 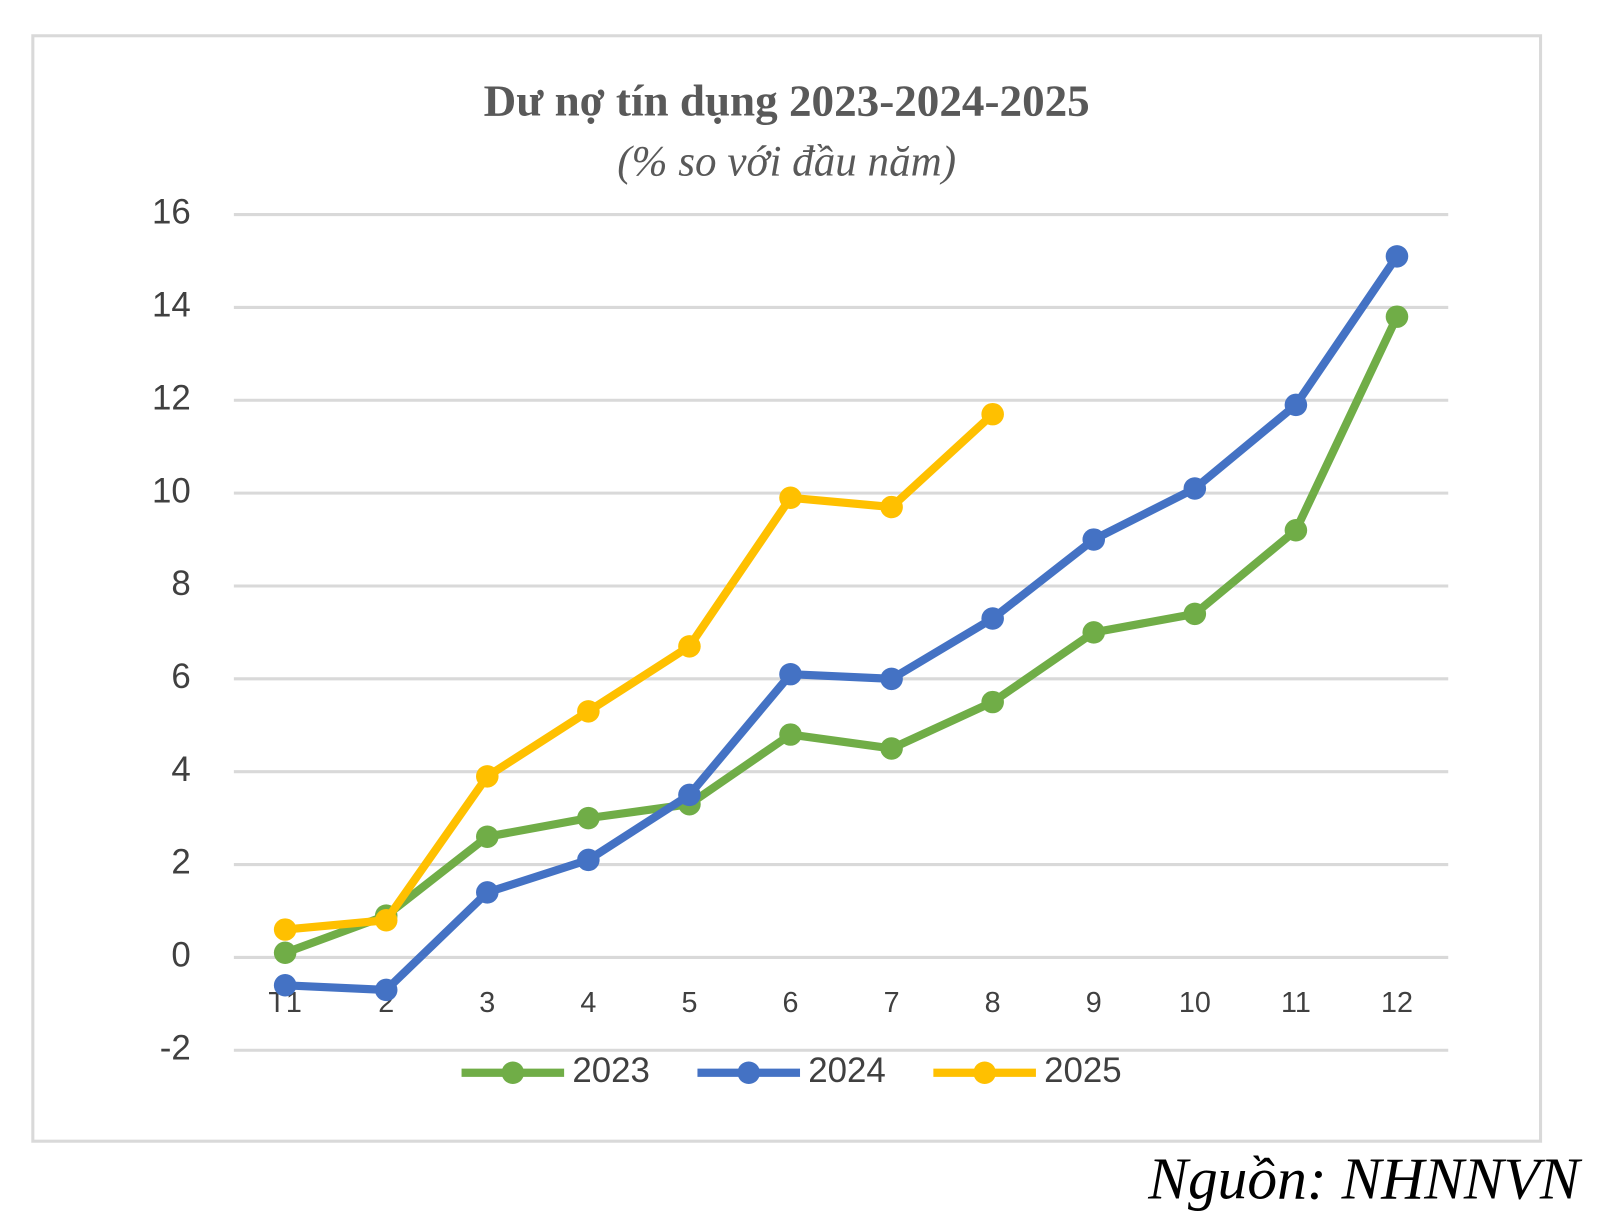 I want to click on chart-subtitle: (% so với đầu năm), so click(x=786, y=161).